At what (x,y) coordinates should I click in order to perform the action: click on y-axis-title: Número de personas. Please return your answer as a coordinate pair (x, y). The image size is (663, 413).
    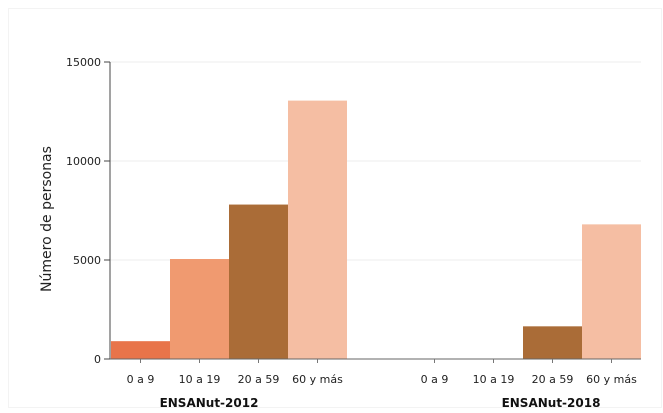
    Looking at the image, I should click on (47, 219).